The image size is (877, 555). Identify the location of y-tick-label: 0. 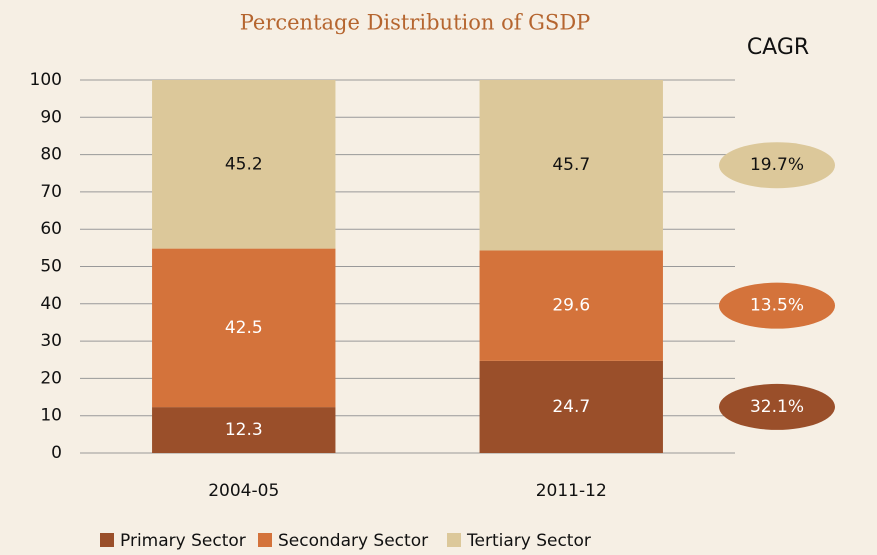
(56, 453).